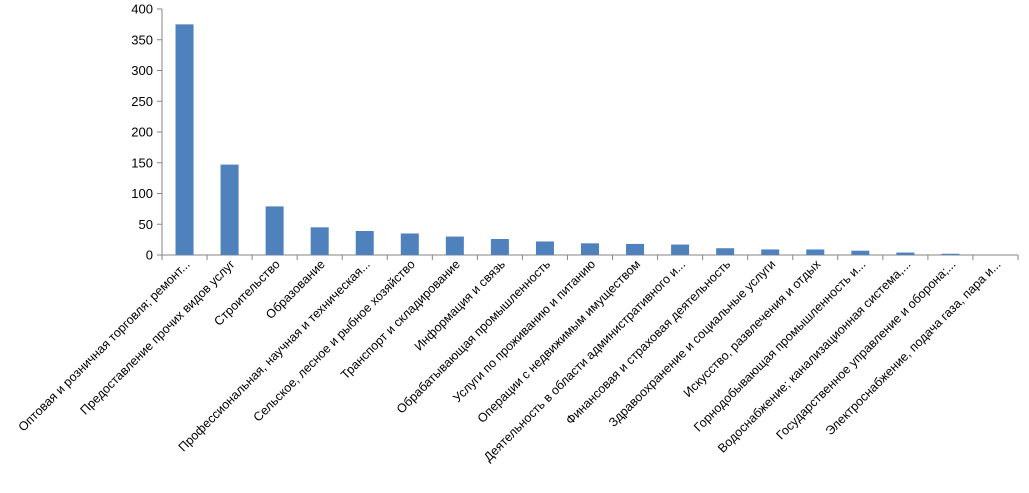 The image size is (1029, 493). I want to click on x-tick-label: Операции с недвижимым имуществом, so click(559, 341).